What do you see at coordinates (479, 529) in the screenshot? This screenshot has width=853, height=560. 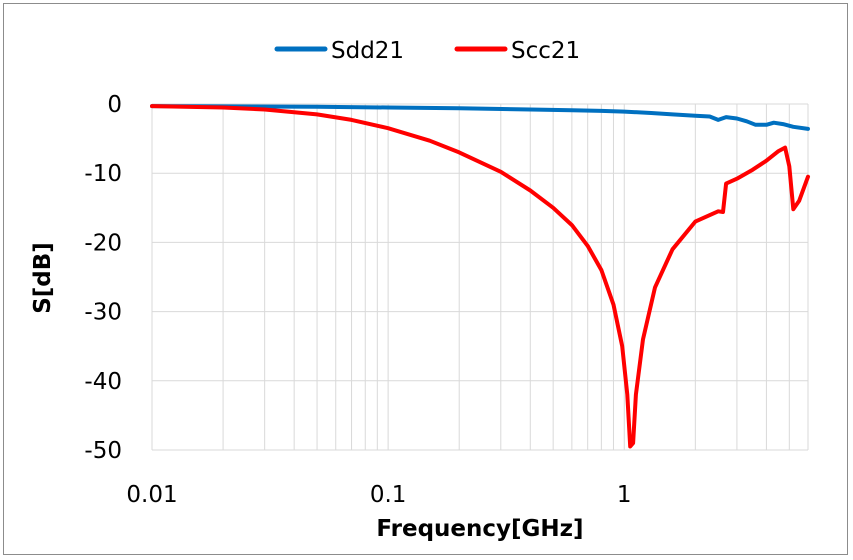 I see `x-axis-title: Frequency[GHz]` at bounding box center [479, 529].